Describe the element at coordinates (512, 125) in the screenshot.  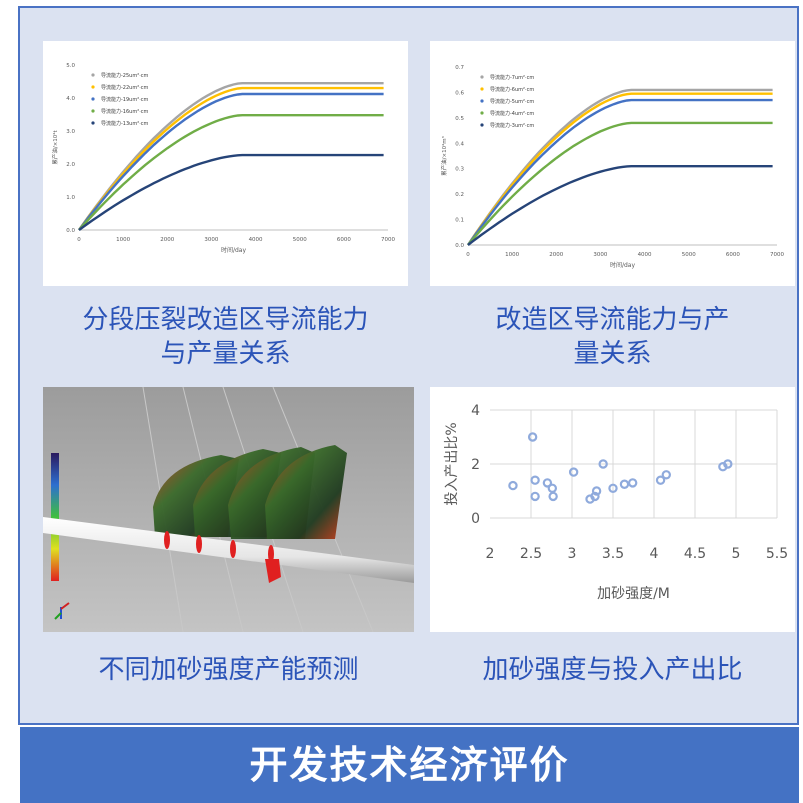
I see `legend-label: 导流能力-3um²·cm` at that location.